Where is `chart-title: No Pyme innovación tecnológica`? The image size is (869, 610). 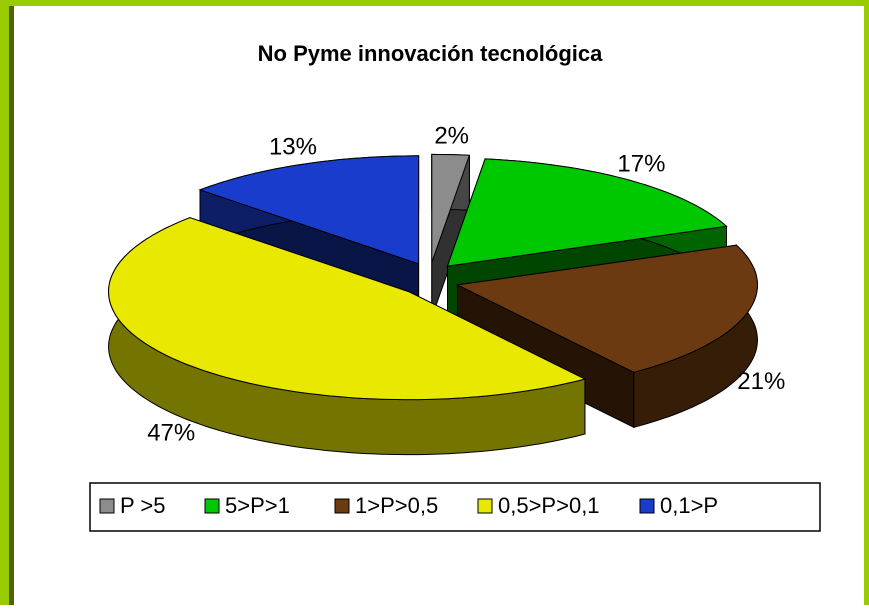
chart-title: No Pyme innovación tecnológica is located at coordinates (431, 53).